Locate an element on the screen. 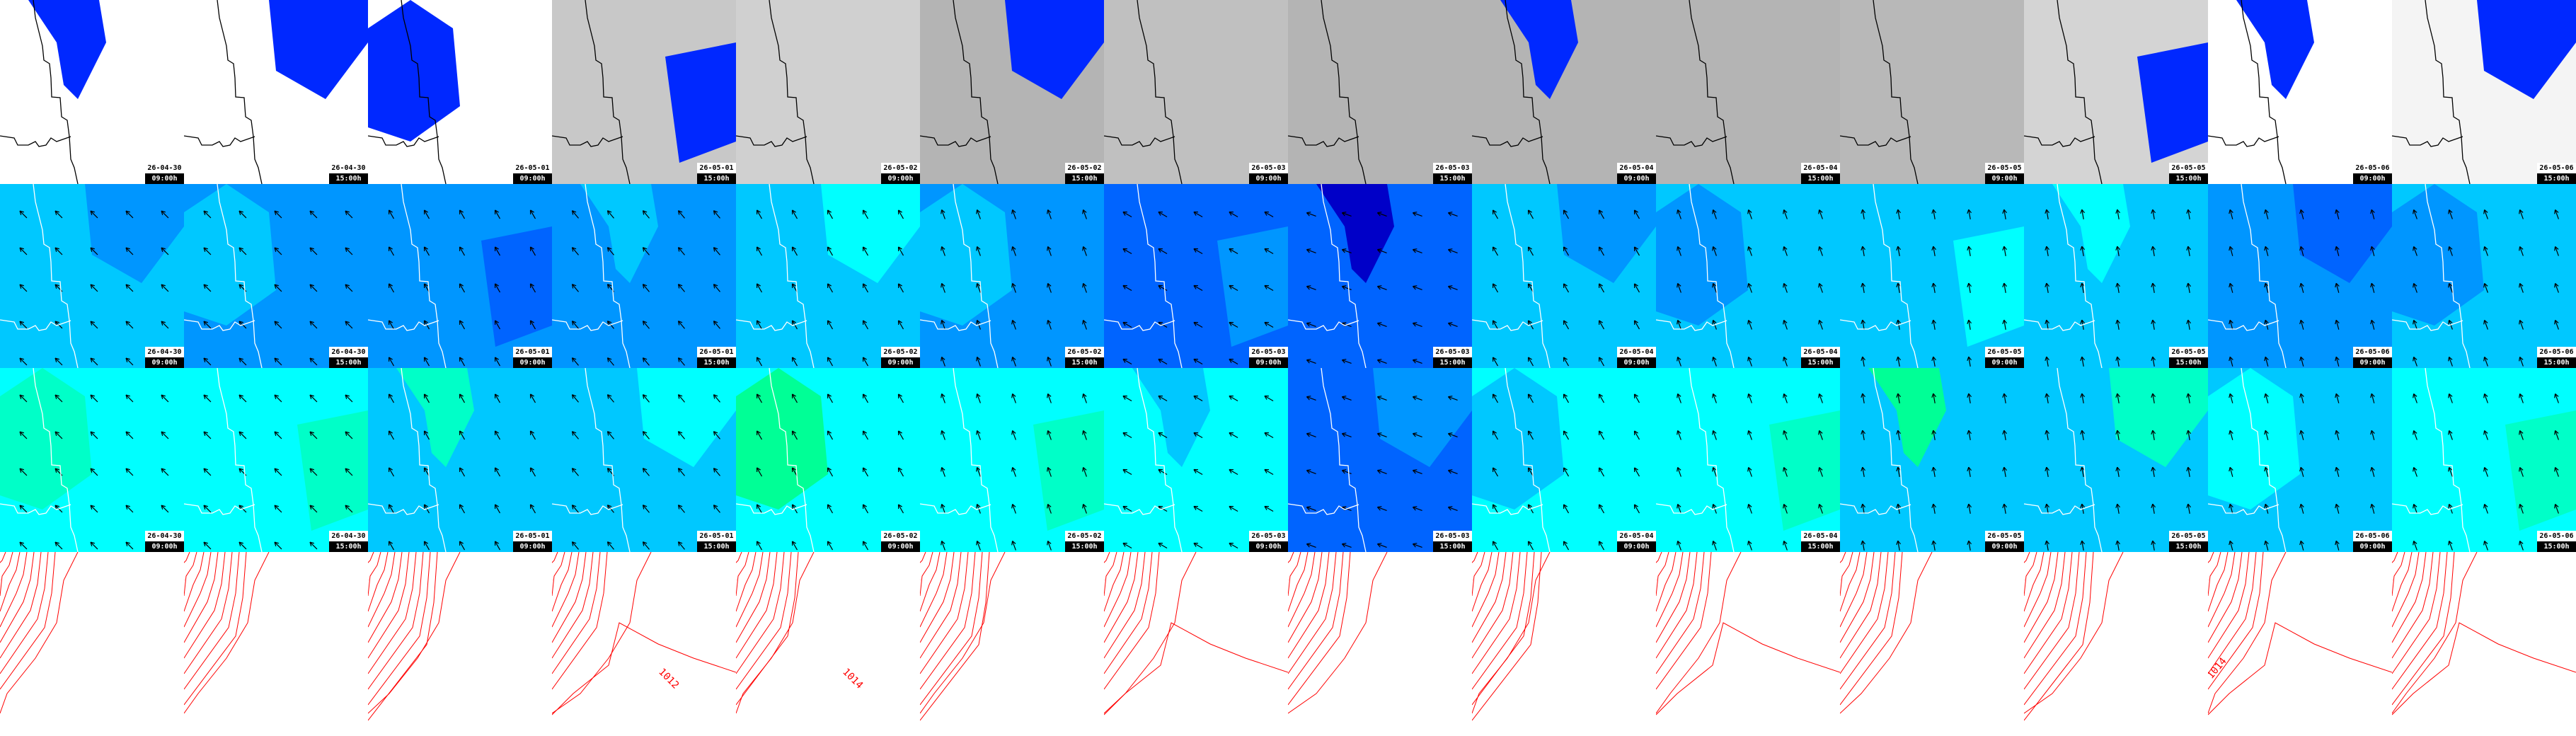 This screenshot has height=736, width=2576. field-background is located at coordinates (1380, 92).